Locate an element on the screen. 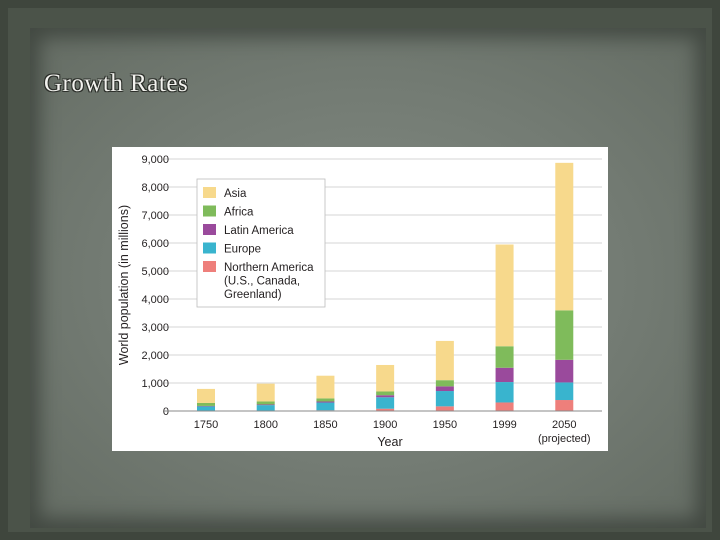 The height and width of the screenshot is (540, 720). x-axis-title: Year is located at coordinates (389, 442).